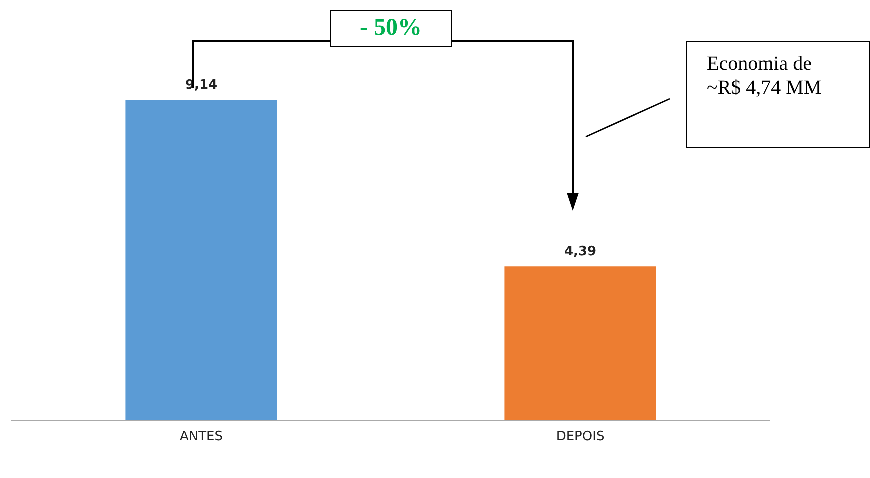  Describe the element at coordinates (580, 252) in the screenshot. I see `data-label: 4,39` at that location.